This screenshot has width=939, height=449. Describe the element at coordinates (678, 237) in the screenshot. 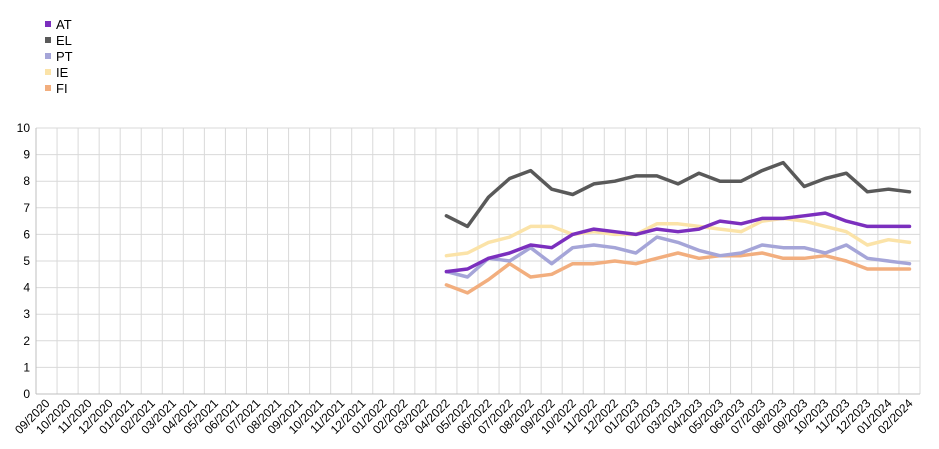

I see `series-line-ie` at that location.